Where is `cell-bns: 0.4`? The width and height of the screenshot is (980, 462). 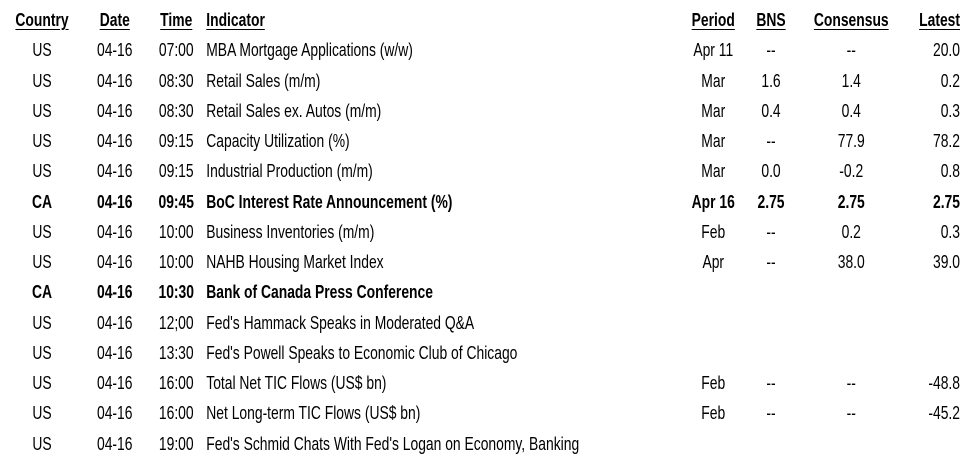
cell-bns: 0.4 is located at coordinates (771, 110).